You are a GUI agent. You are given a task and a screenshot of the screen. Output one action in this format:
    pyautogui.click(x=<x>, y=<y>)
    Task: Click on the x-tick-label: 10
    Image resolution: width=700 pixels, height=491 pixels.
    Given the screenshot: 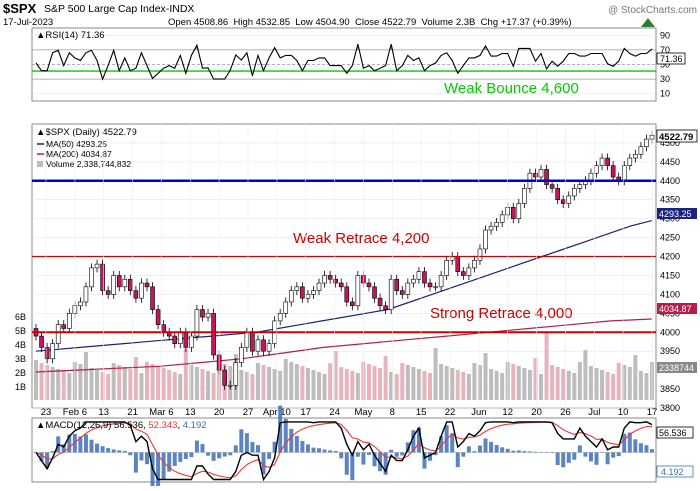 What is the action you would take?
    pyautogui.click(x=623, y=412)
    